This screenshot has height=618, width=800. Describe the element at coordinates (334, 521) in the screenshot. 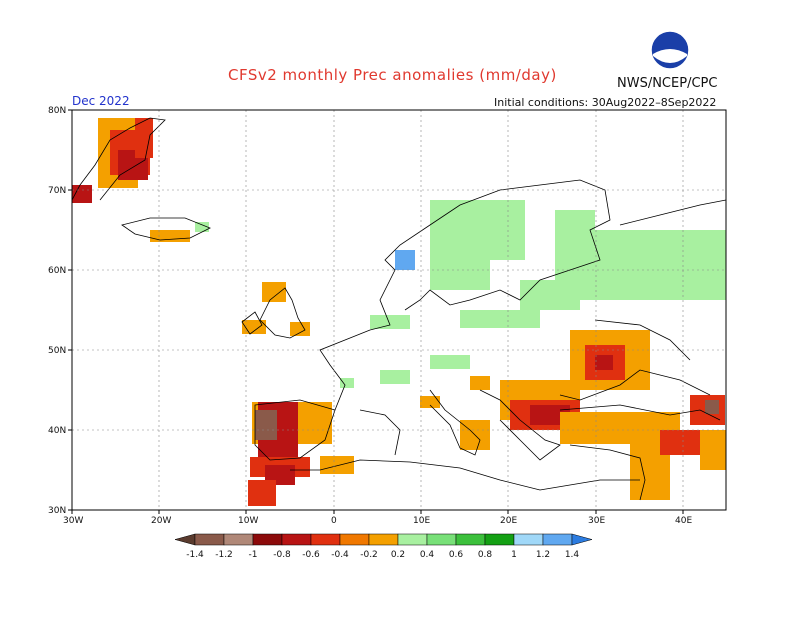

I see `lon-label: 0` at that location.